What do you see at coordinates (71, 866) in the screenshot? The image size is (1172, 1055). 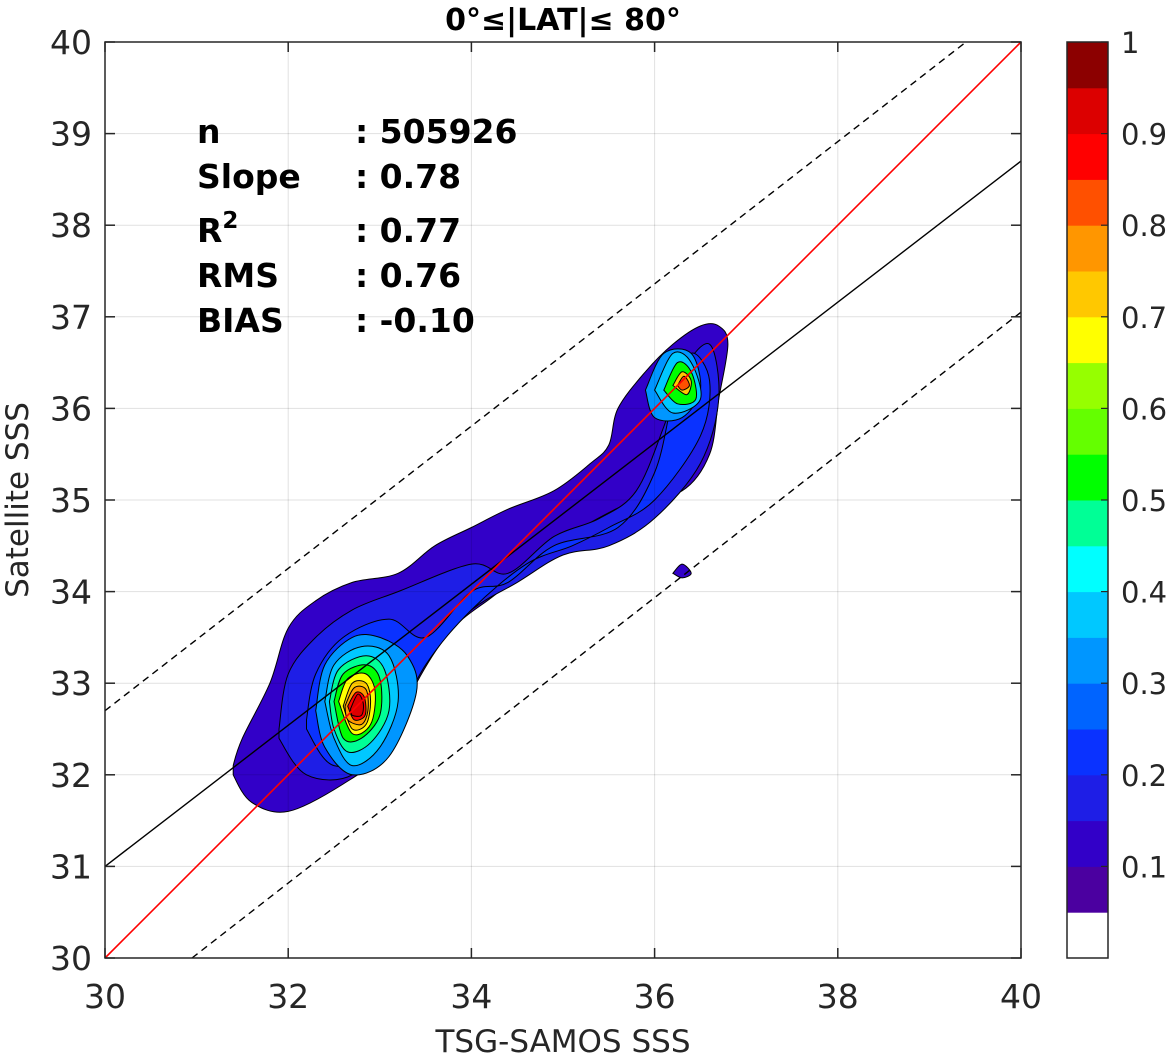 I see `y-tick-label-1: 31` at bounding box center [71, 866].